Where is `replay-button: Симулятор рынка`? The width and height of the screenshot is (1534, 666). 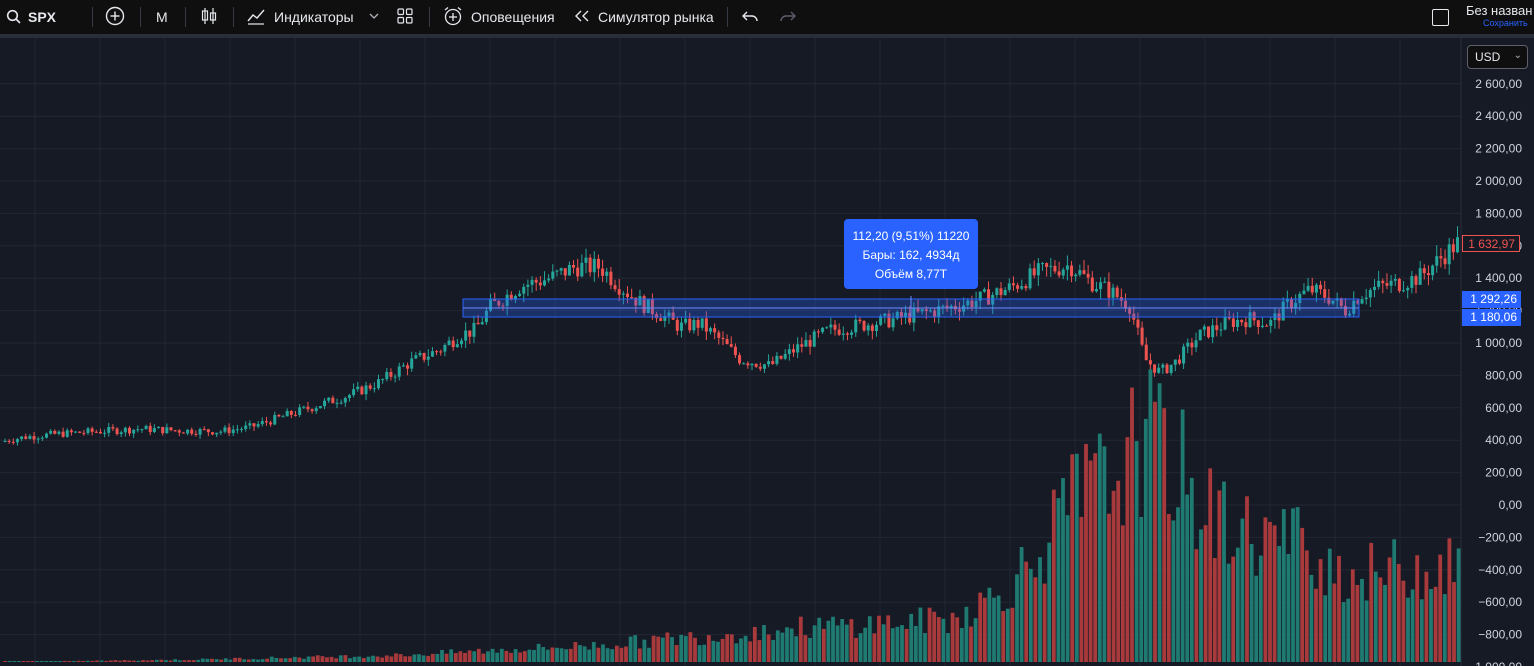
replay-button: Симулятор рынка is located at coordinates (643, 17).